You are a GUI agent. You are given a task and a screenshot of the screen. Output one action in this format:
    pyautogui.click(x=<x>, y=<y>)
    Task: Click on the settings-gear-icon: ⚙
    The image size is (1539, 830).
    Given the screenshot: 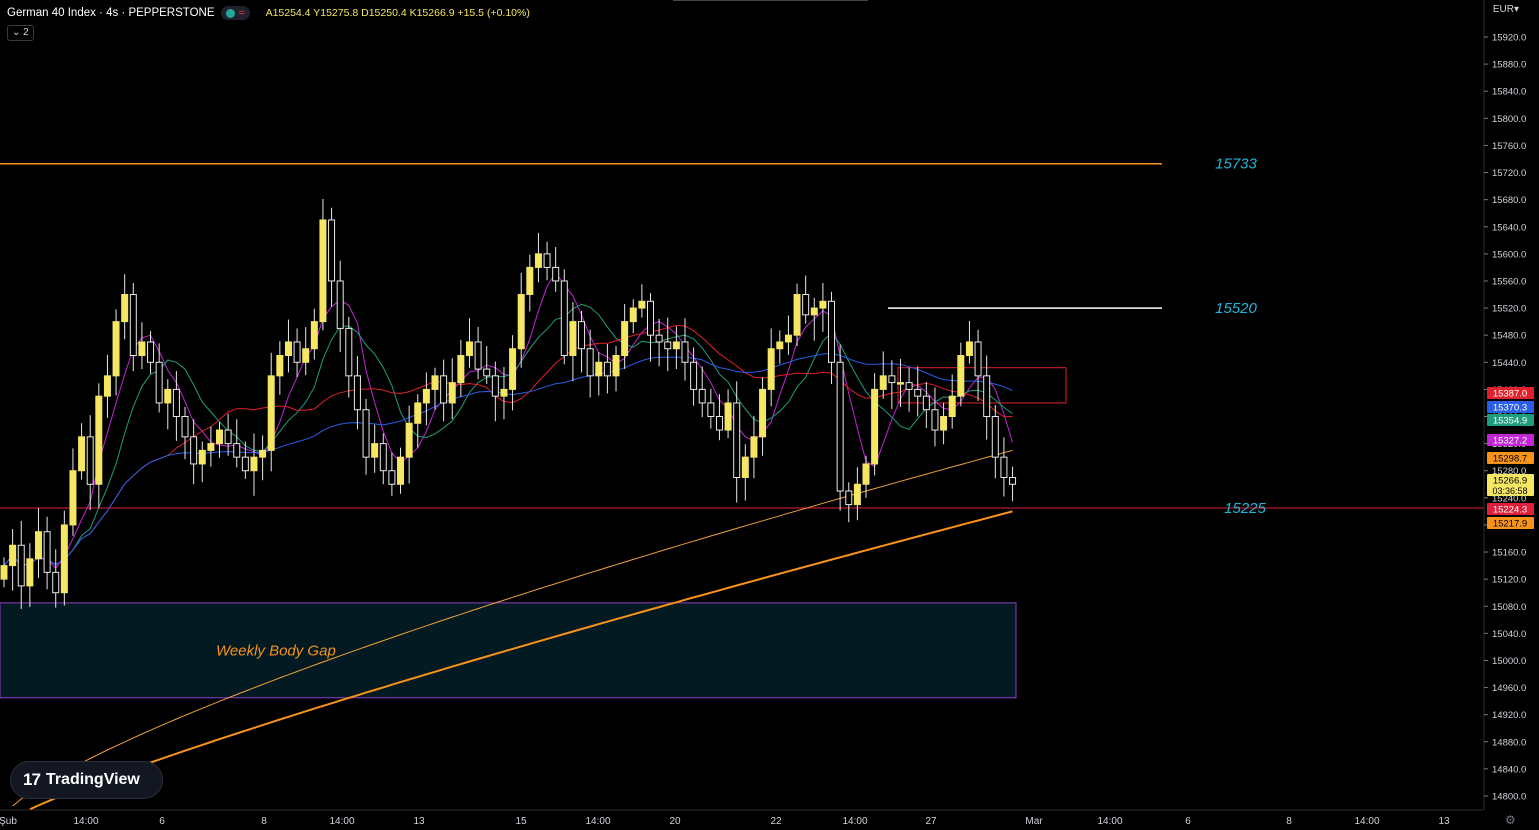 What is the action you would take?
    pyautogui.click(x=1510, y=820)
    